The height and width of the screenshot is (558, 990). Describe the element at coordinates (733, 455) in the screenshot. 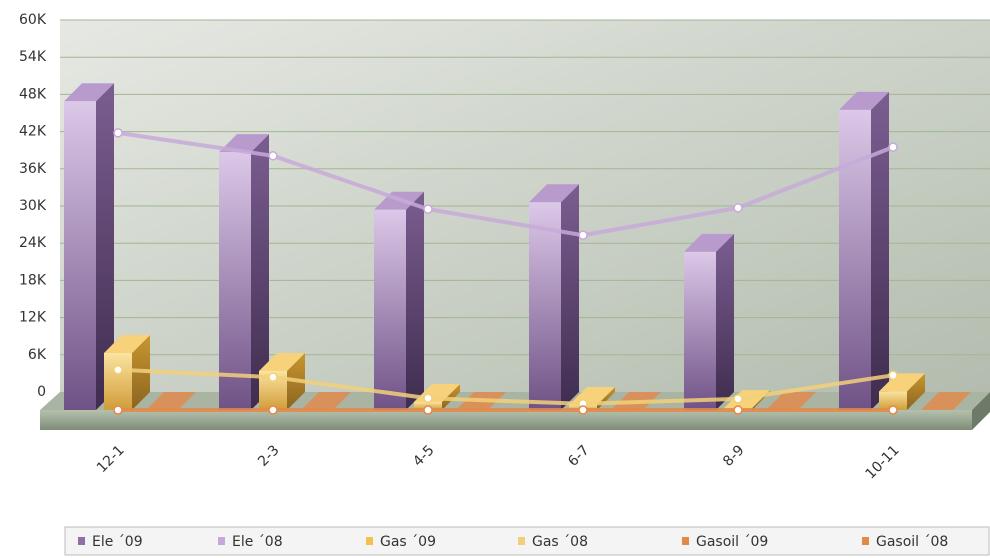

I see `x-tick-label: 8-9` at that location.